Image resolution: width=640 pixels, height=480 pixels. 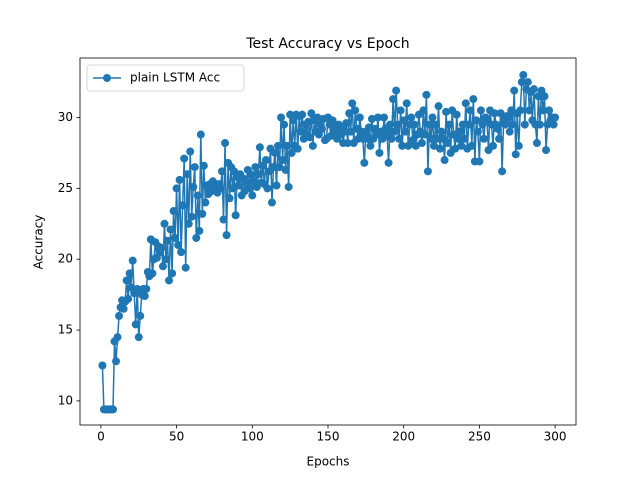 I want to click on legend-box, so click(x=165, y=78).